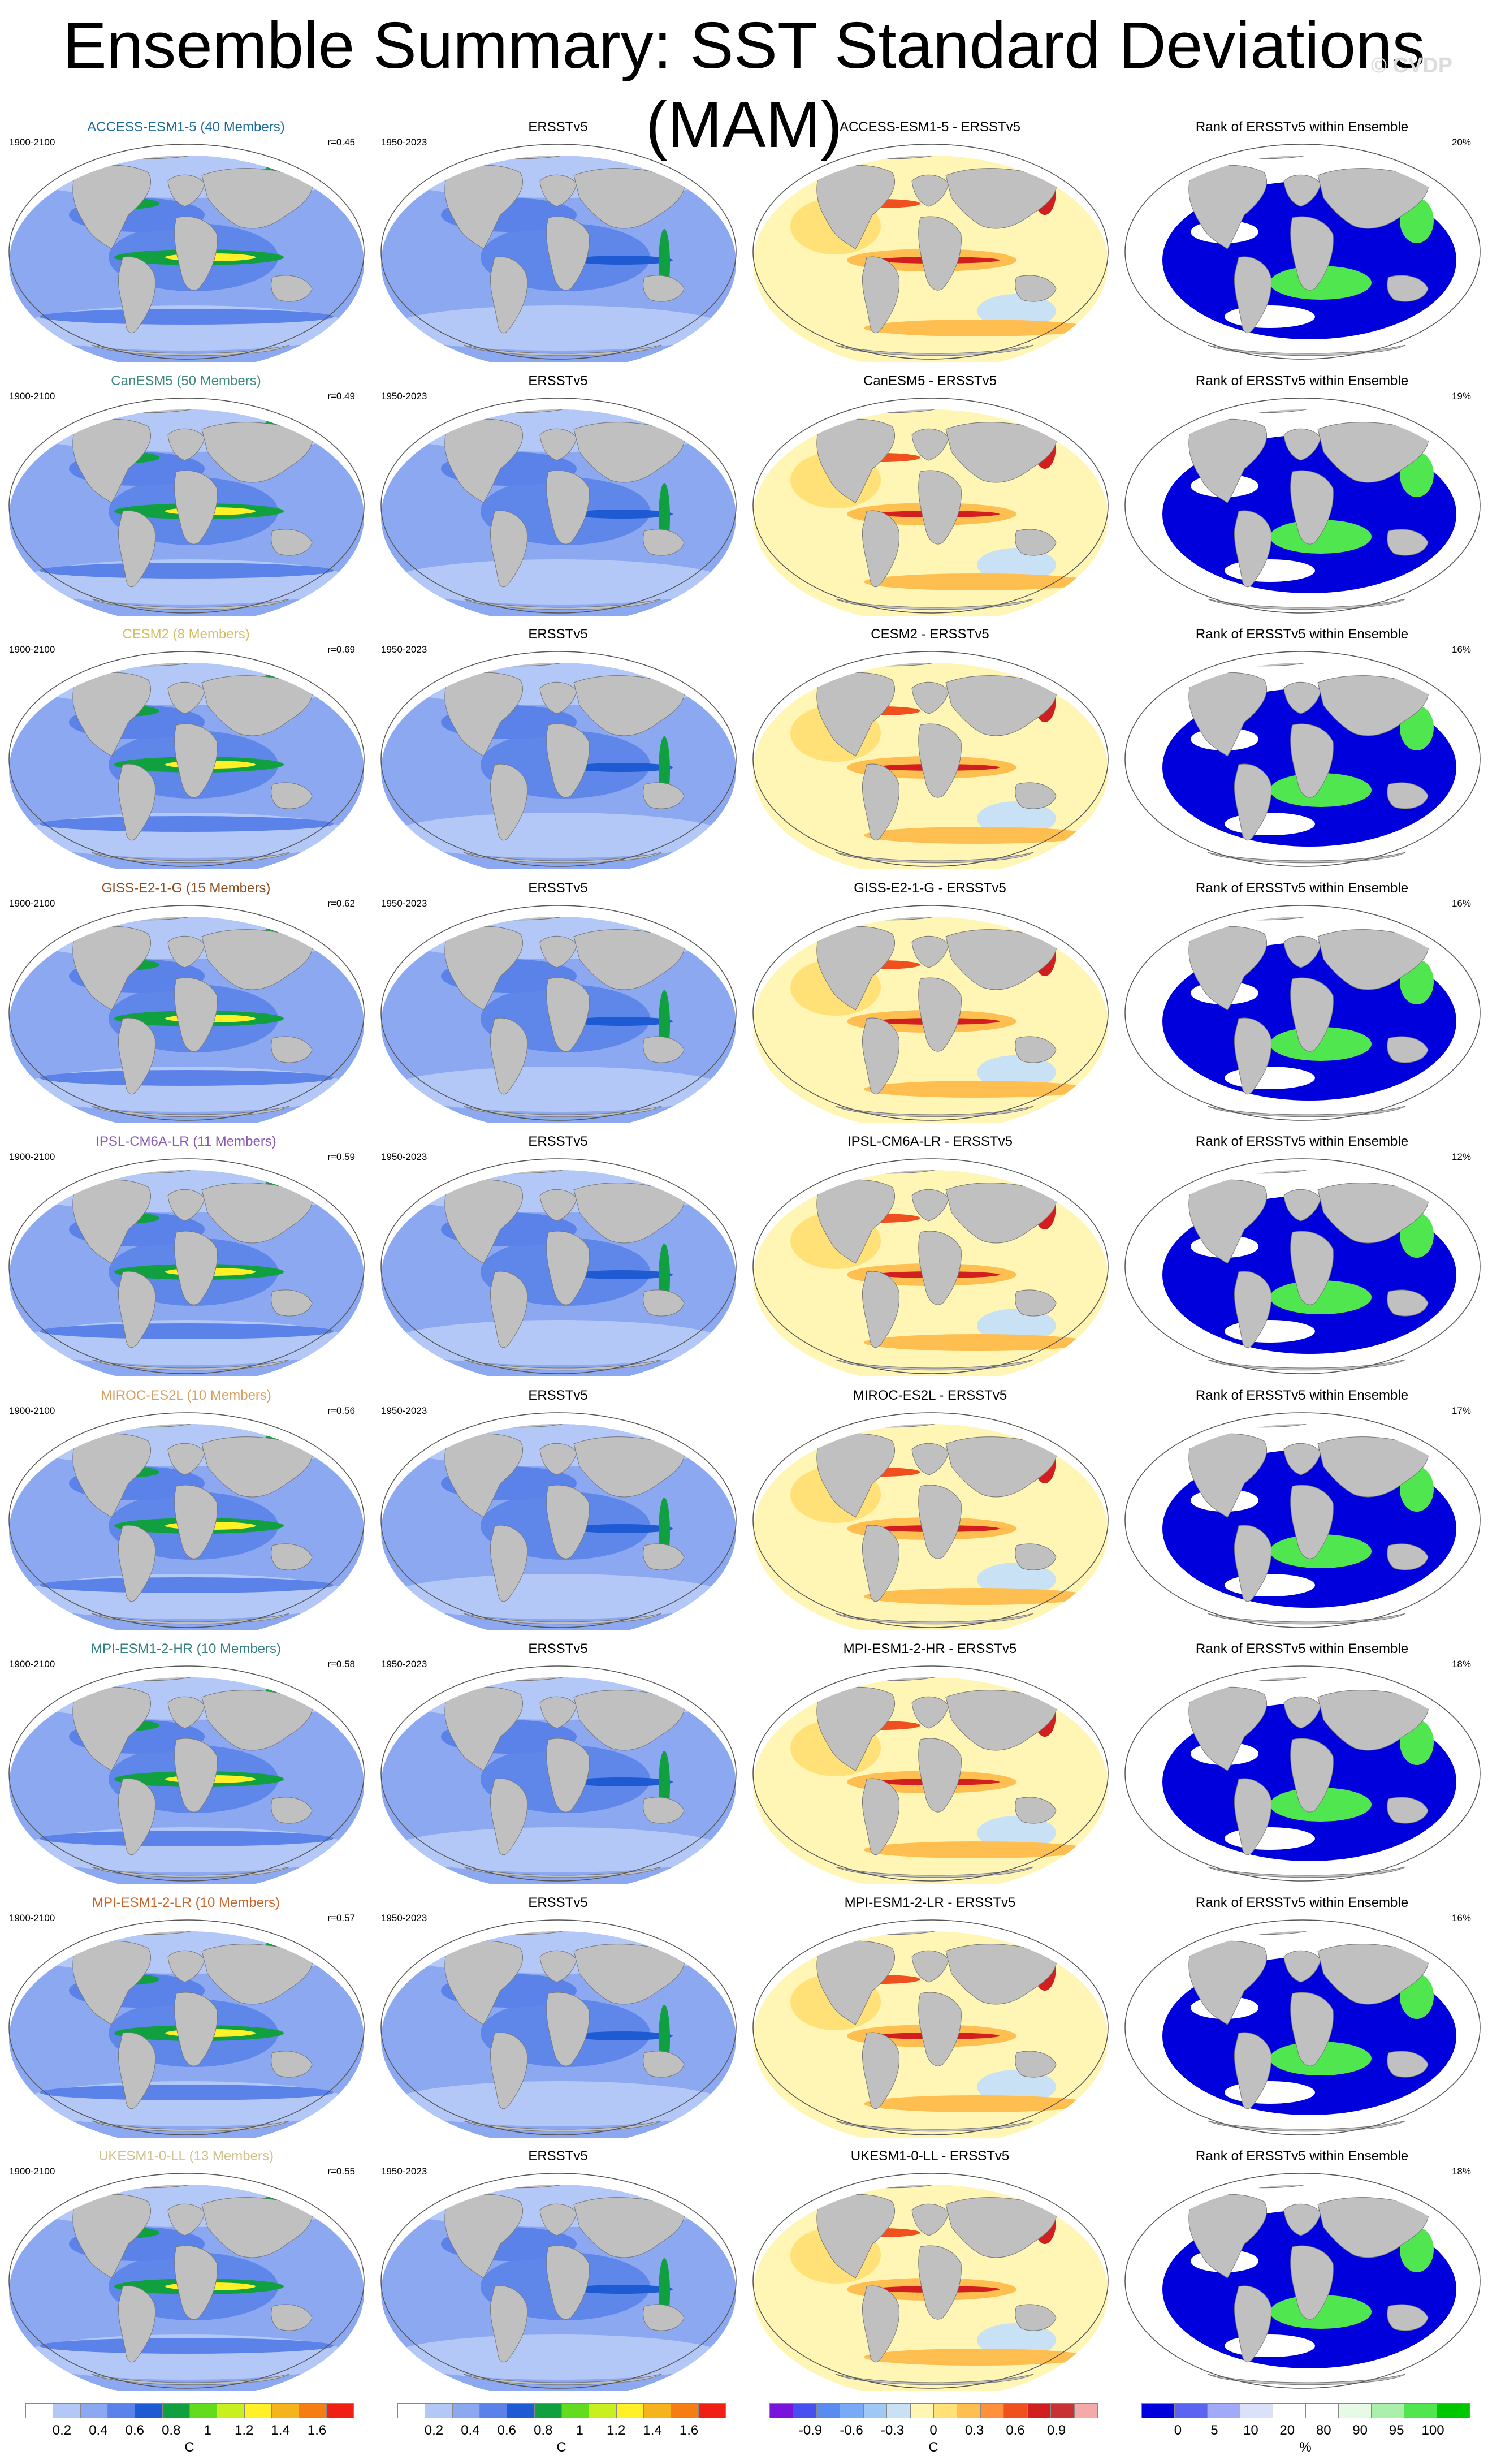 The width and height of the screenshot is (1488, 2464). I want to click on difference-panel: GISS-E2-1-G - ERSSTv5, so click(930, 1007).